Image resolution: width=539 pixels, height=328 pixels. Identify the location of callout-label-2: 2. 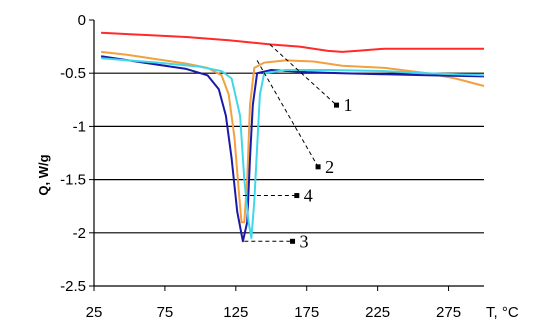
(329, 167).